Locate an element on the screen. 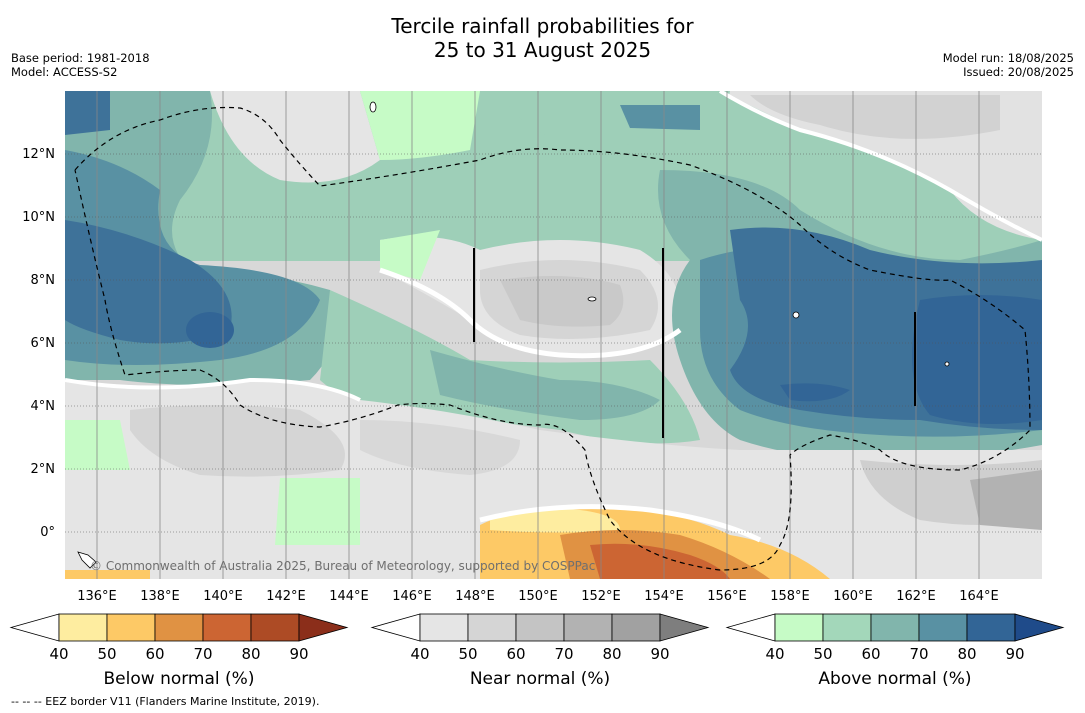  colorbar-title: Above normal (%) is located at coordinates (894, 679).